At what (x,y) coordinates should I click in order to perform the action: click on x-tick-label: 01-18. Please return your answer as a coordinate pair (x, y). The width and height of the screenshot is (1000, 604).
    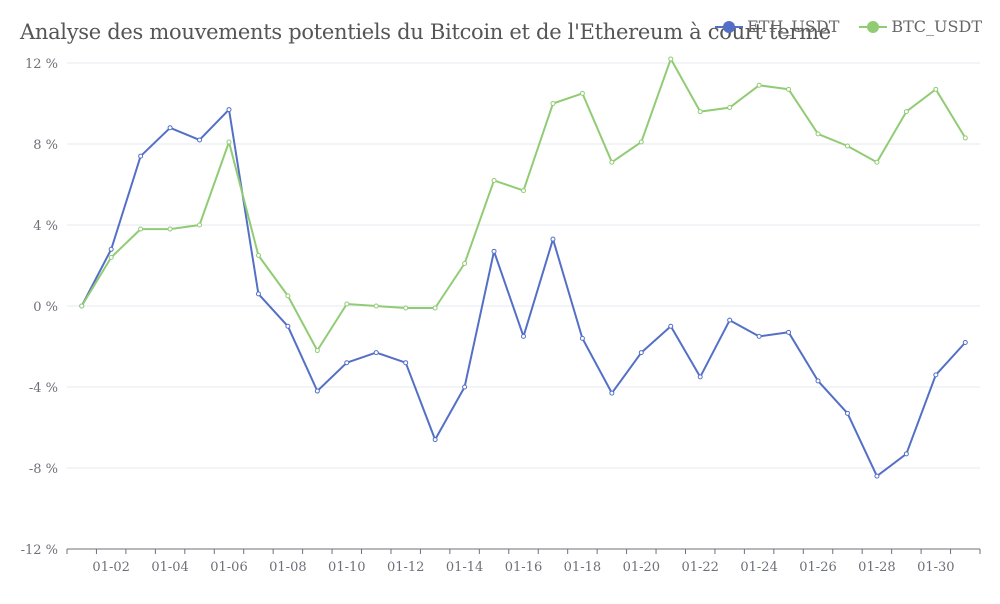
    Looking at the image, I should click on (582, 567).